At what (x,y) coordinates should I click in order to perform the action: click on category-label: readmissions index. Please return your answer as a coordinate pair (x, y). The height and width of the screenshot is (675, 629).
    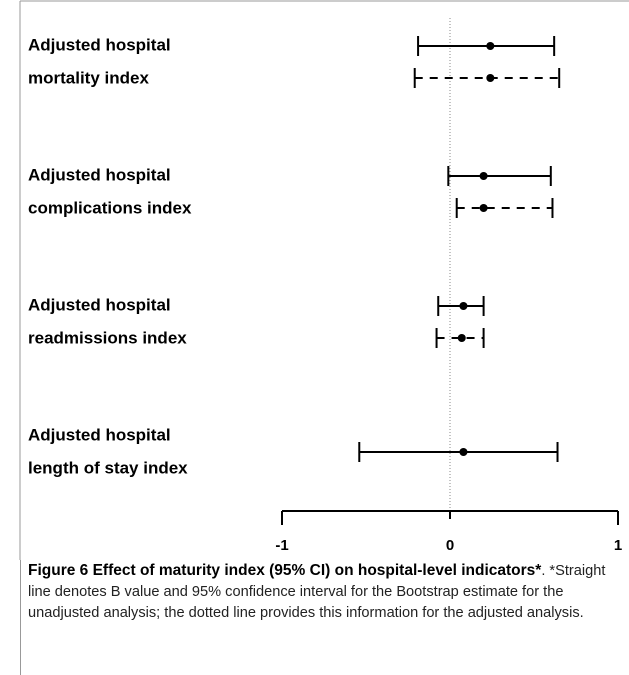
    Looking at the image, I should click on (107, 337).